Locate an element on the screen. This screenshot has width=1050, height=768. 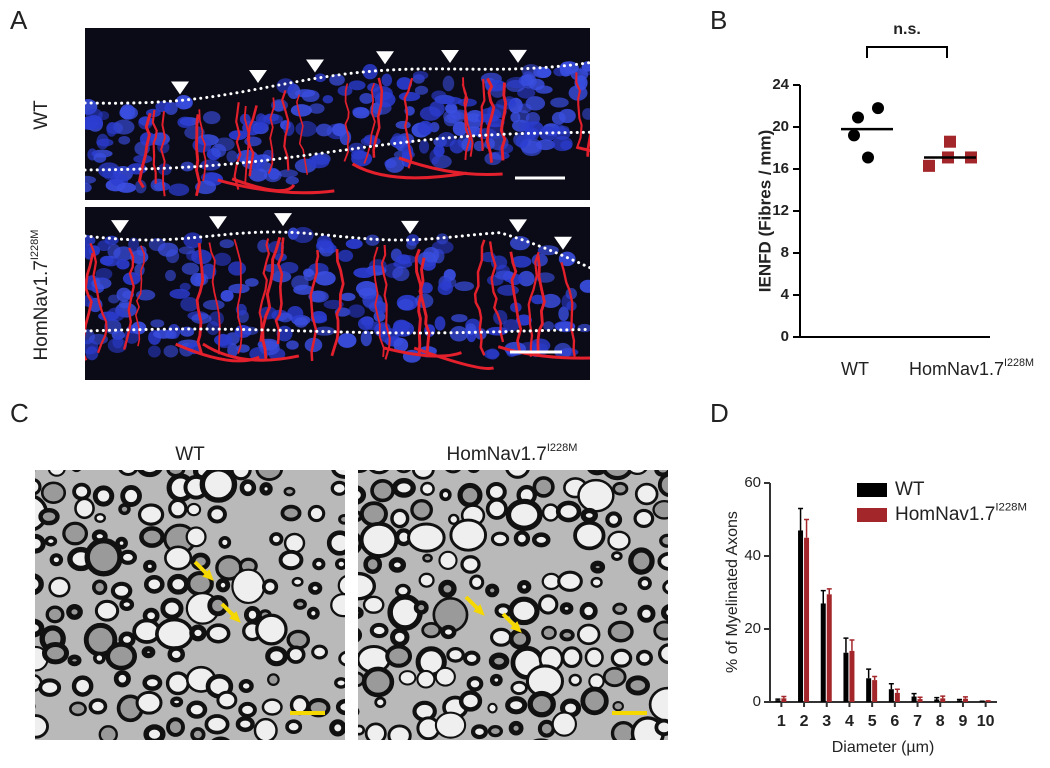
y-tick-label: 12 is located at coordinates (780, 210).